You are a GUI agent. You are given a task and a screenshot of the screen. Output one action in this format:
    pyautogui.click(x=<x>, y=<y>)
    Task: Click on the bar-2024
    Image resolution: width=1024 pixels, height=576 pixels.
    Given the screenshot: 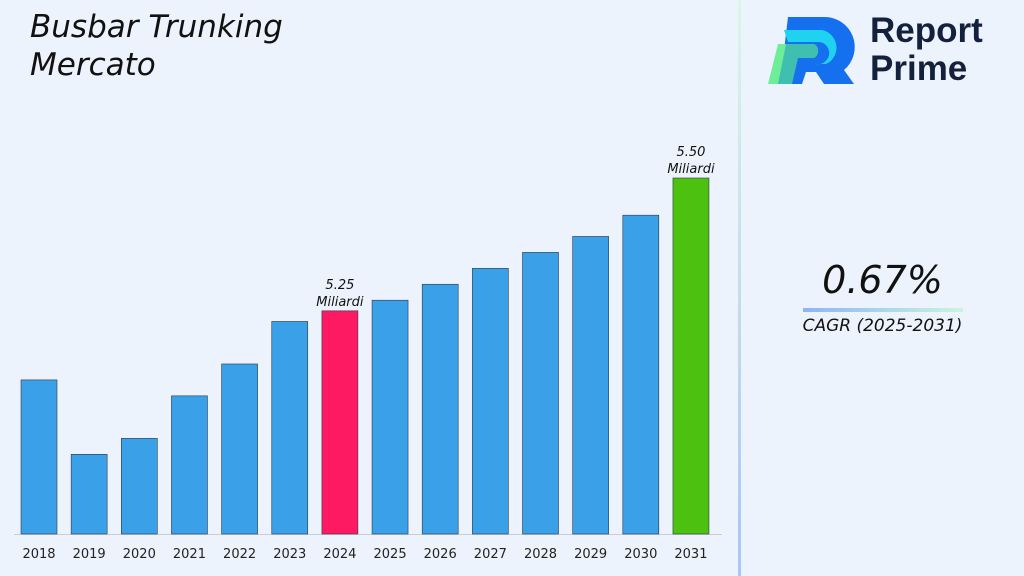 What is the action you would take?
    pyautogui.click(x=340, y=422)
    